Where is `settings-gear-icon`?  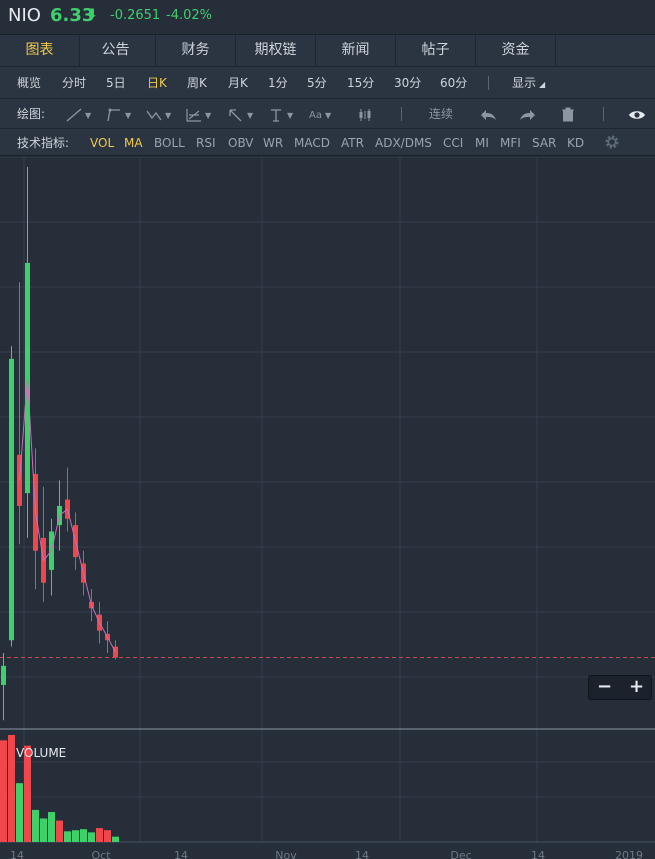 settings-gear-icon is located at coordinates (612, 143).